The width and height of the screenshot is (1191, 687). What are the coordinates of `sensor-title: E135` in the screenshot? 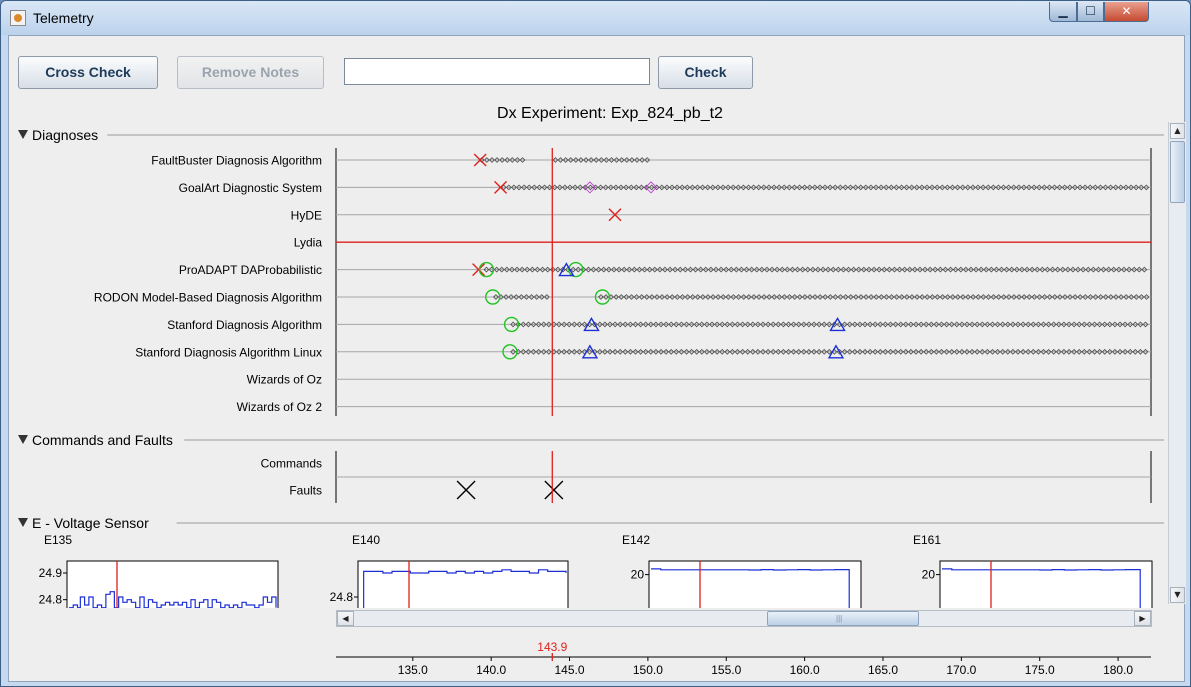 It's located at (58, 540).